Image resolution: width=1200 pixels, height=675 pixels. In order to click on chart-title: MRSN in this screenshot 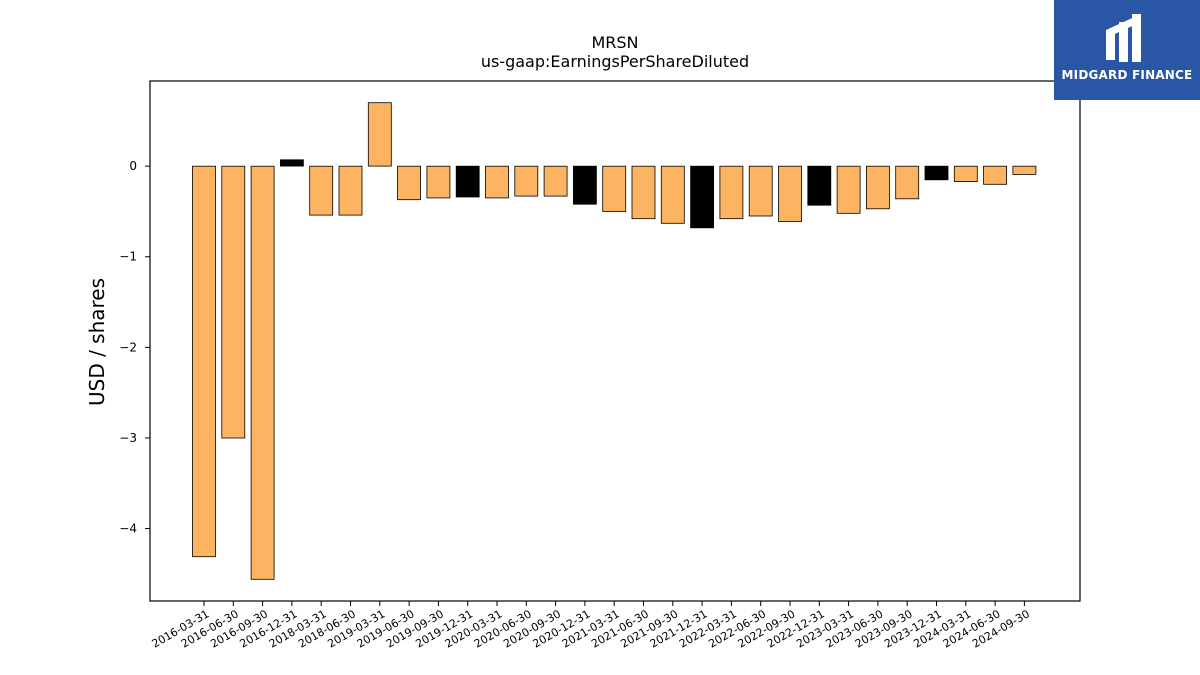, I will do `click(614, 42)`.